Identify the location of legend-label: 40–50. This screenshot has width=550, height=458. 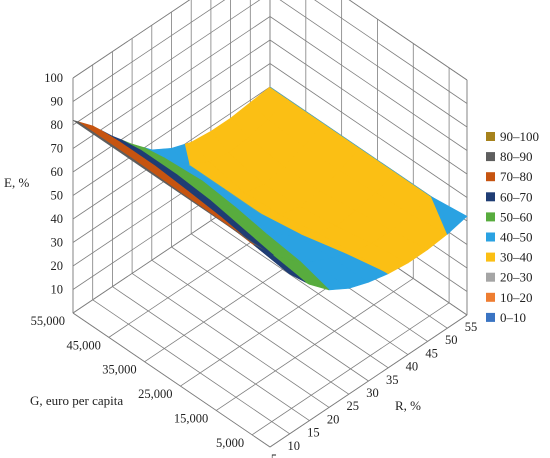
(516, 237).